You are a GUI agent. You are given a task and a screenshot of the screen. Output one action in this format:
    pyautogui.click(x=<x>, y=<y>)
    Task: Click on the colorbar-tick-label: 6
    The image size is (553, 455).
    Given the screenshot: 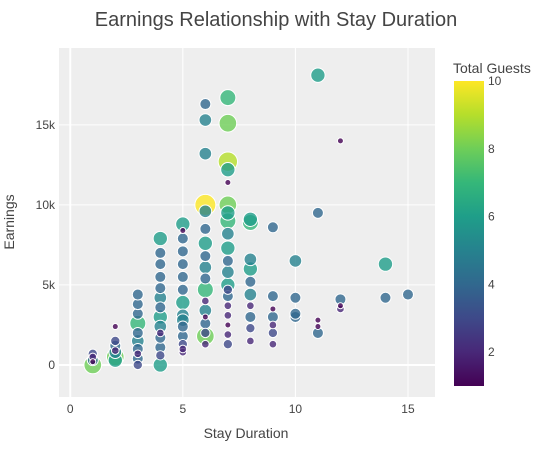 What is the action you would take?
    pyautogui.click(x=491, y=217)
    